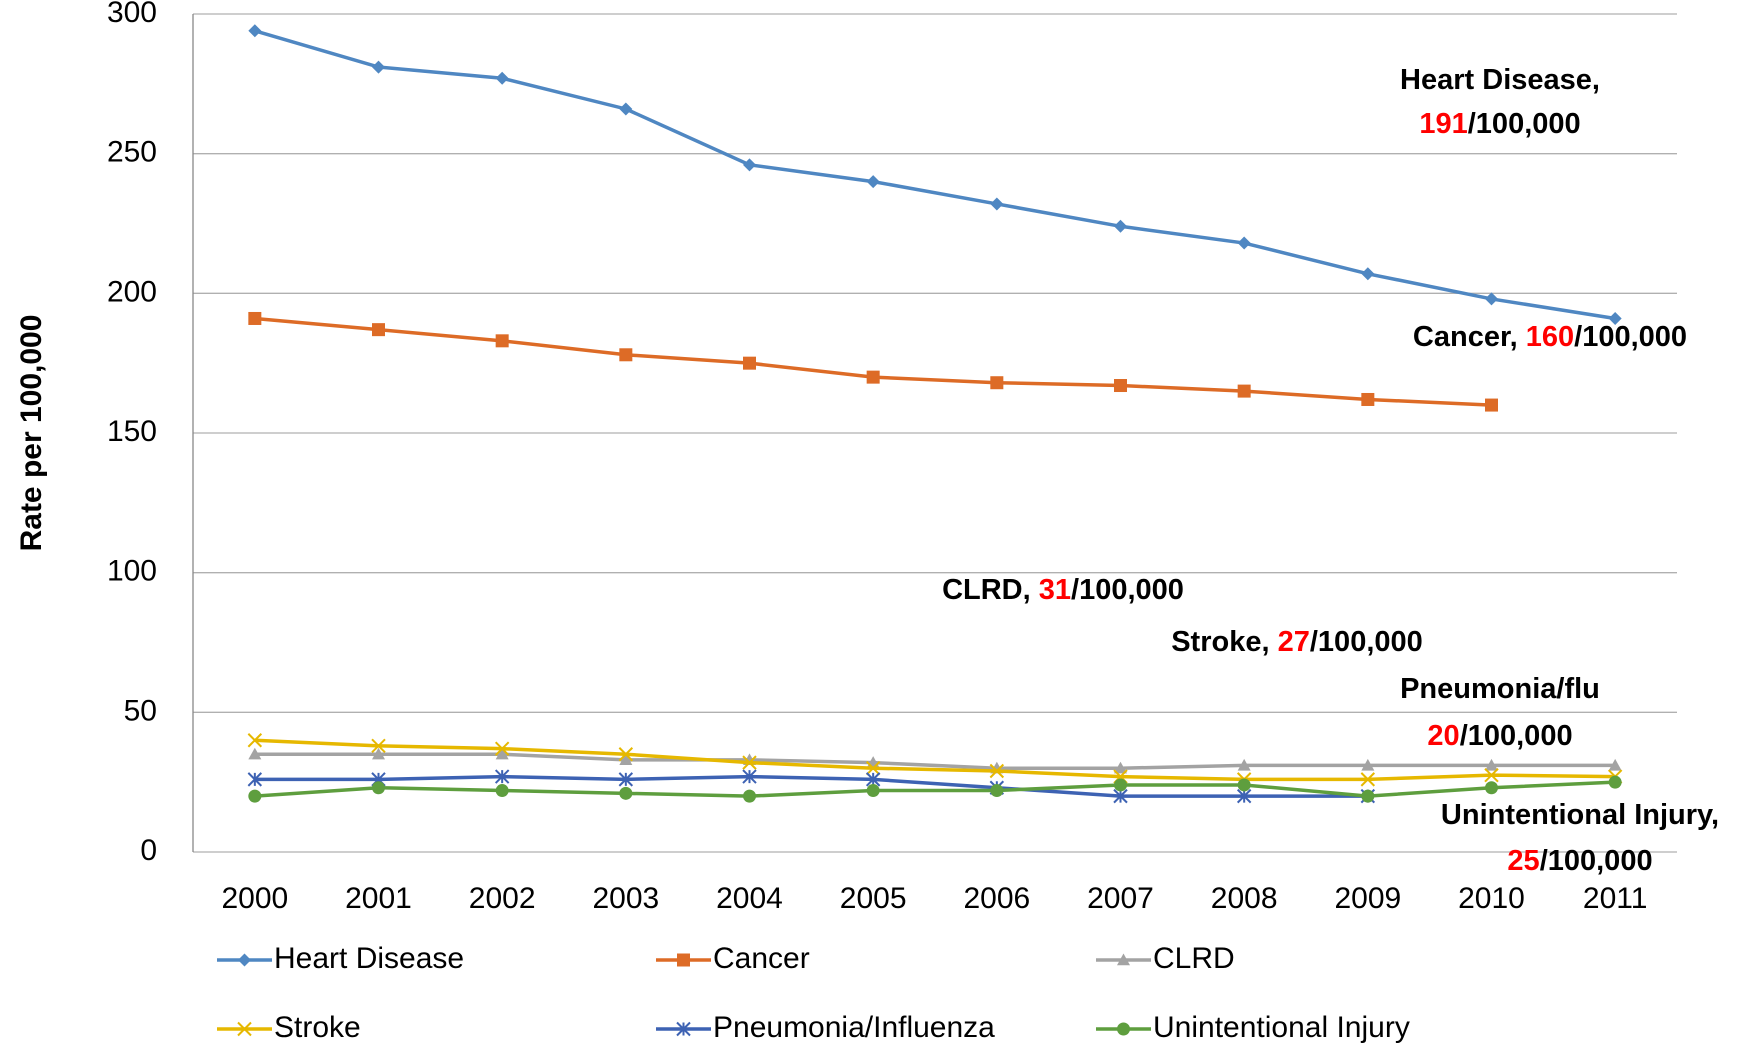 Image resolution: width=1742 pixels, height=1047 pixels. What do you see at coordinates (749, 898) in the screenshot?
I see `x-tick-label: 2004` at bounding box center [749, 898].